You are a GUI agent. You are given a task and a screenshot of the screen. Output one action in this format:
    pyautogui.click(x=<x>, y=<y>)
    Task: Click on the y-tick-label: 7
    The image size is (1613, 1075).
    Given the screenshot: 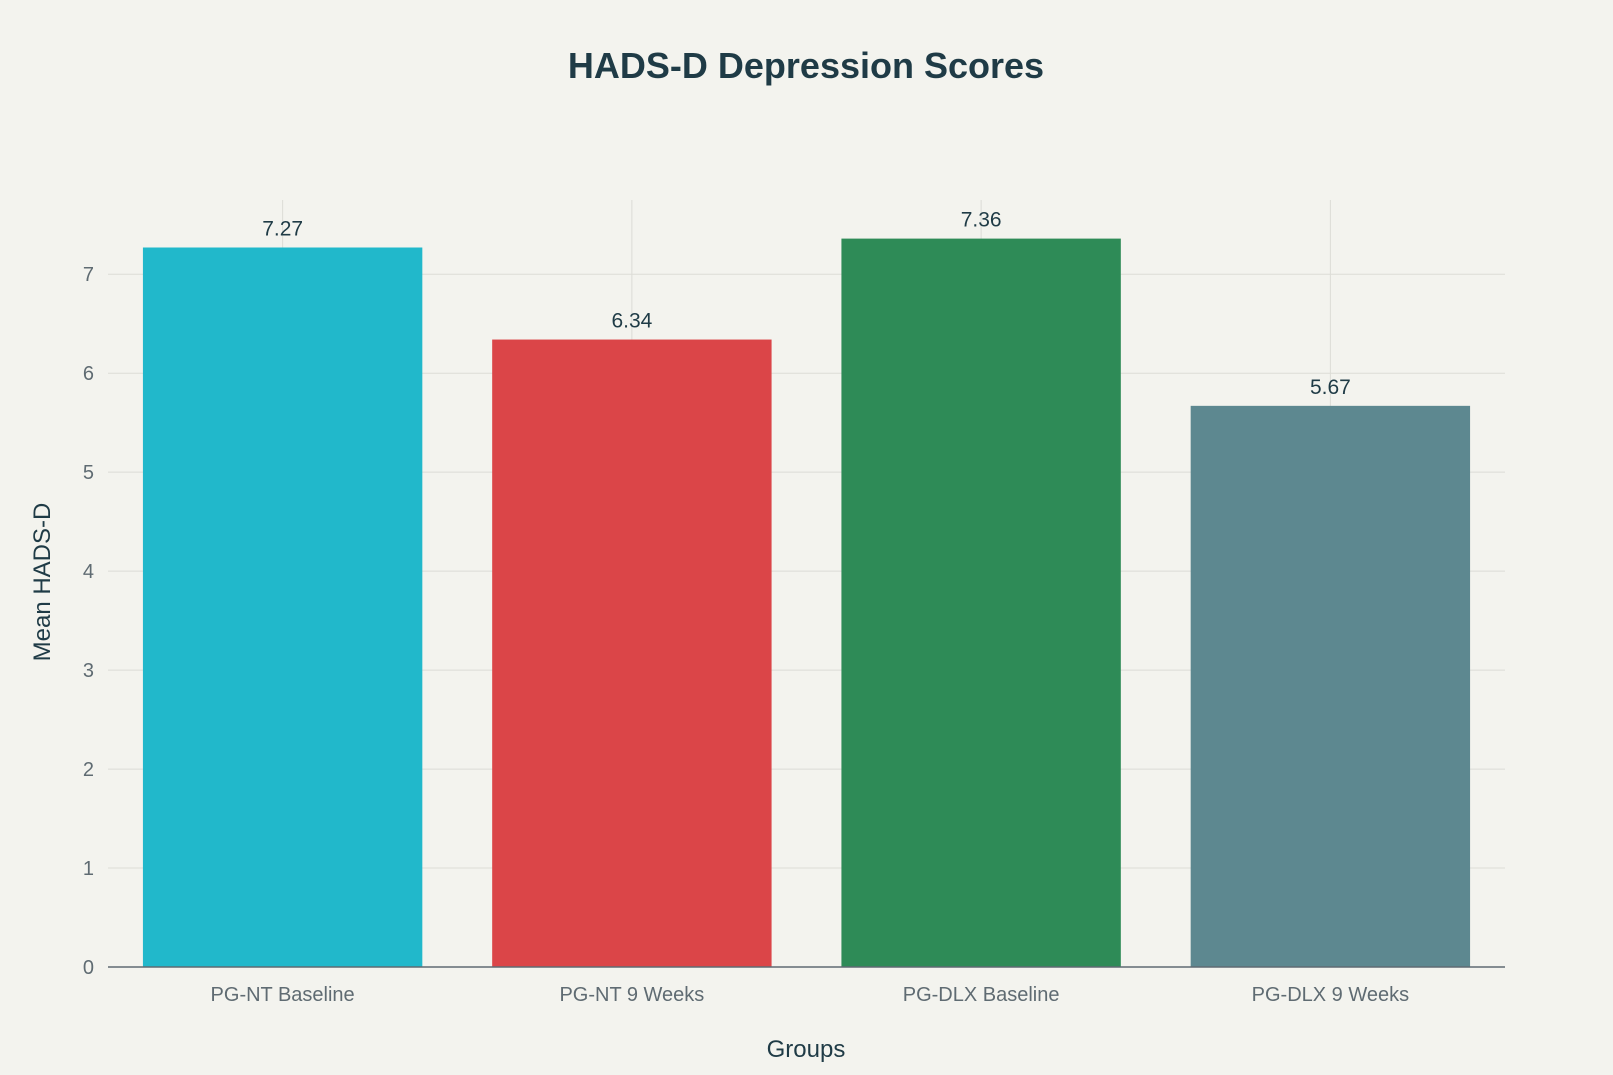 What is the action you would take?
    pyautogui.click(x=88, y=275)
    